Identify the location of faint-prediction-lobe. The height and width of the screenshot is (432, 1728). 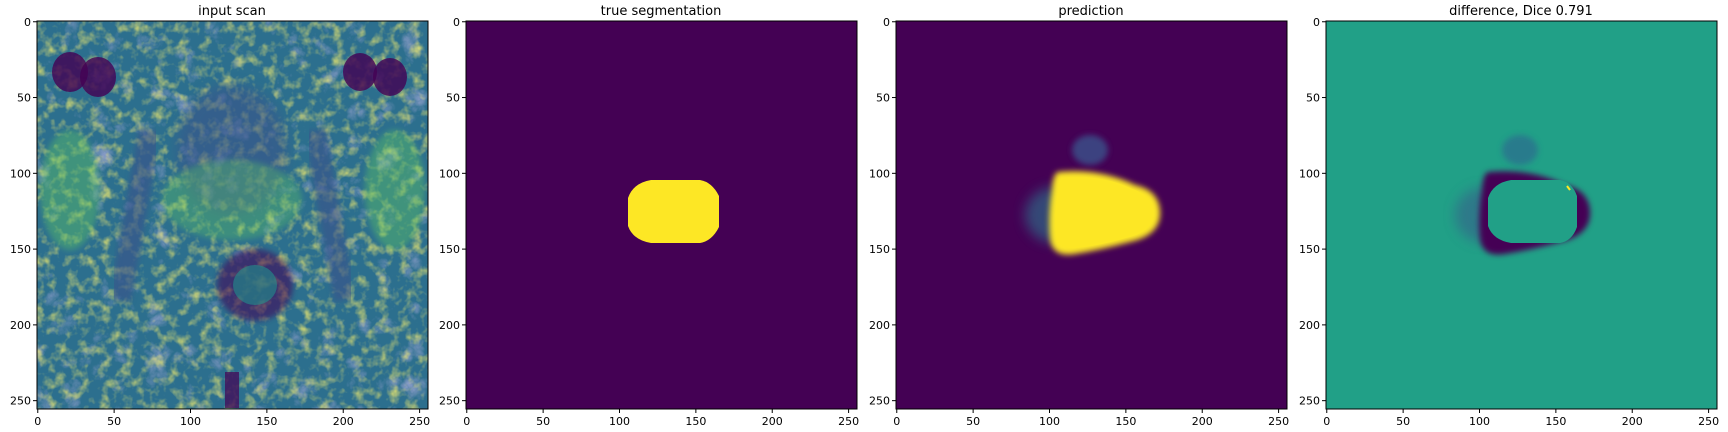
(1090, 150).